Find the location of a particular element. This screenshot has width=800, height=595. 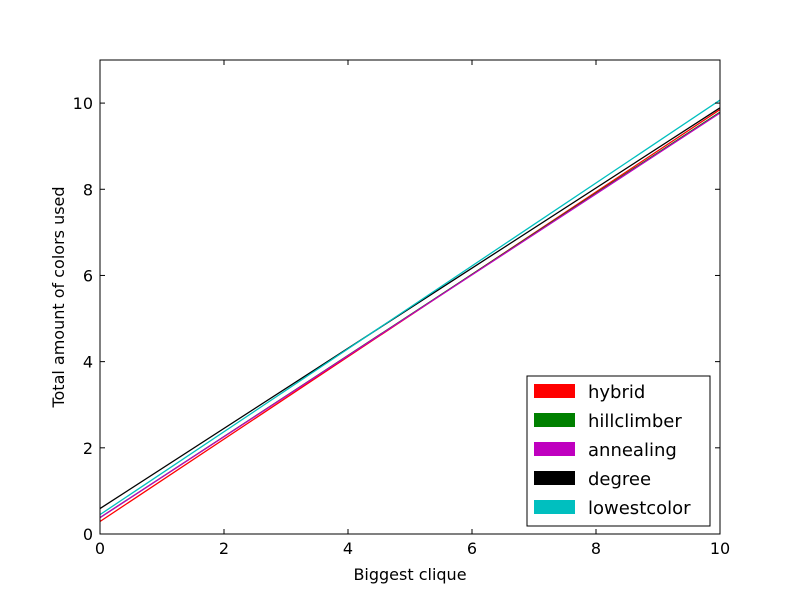

y-tick-label: 2 is located at coordinates (88, 448).